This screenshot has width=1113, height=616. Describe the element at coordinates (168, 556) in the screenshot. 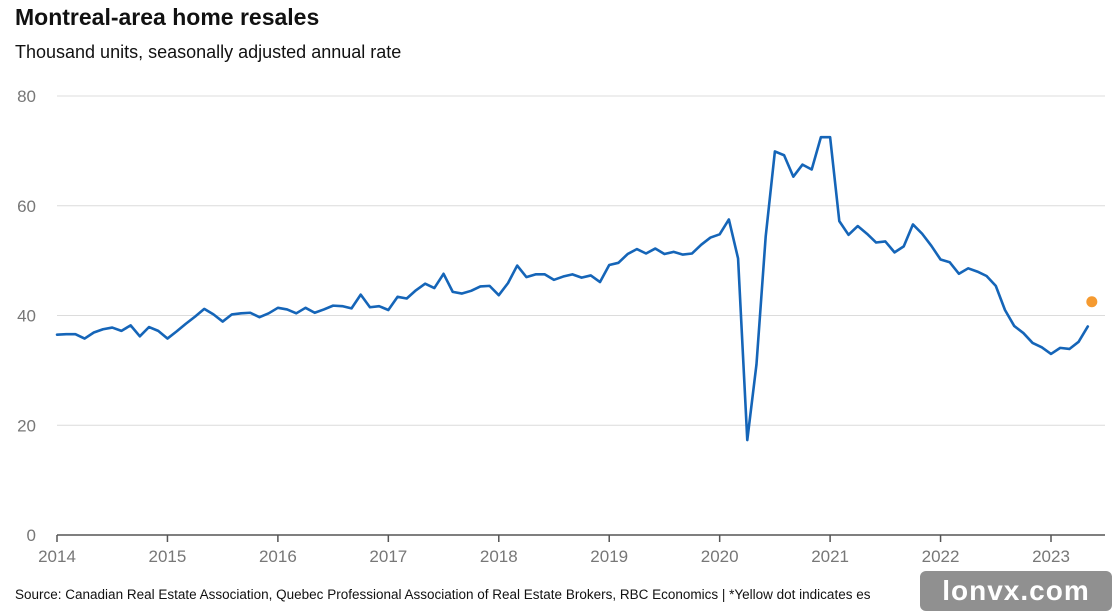

I see `x-tick-label-2015: 2015` at that location.